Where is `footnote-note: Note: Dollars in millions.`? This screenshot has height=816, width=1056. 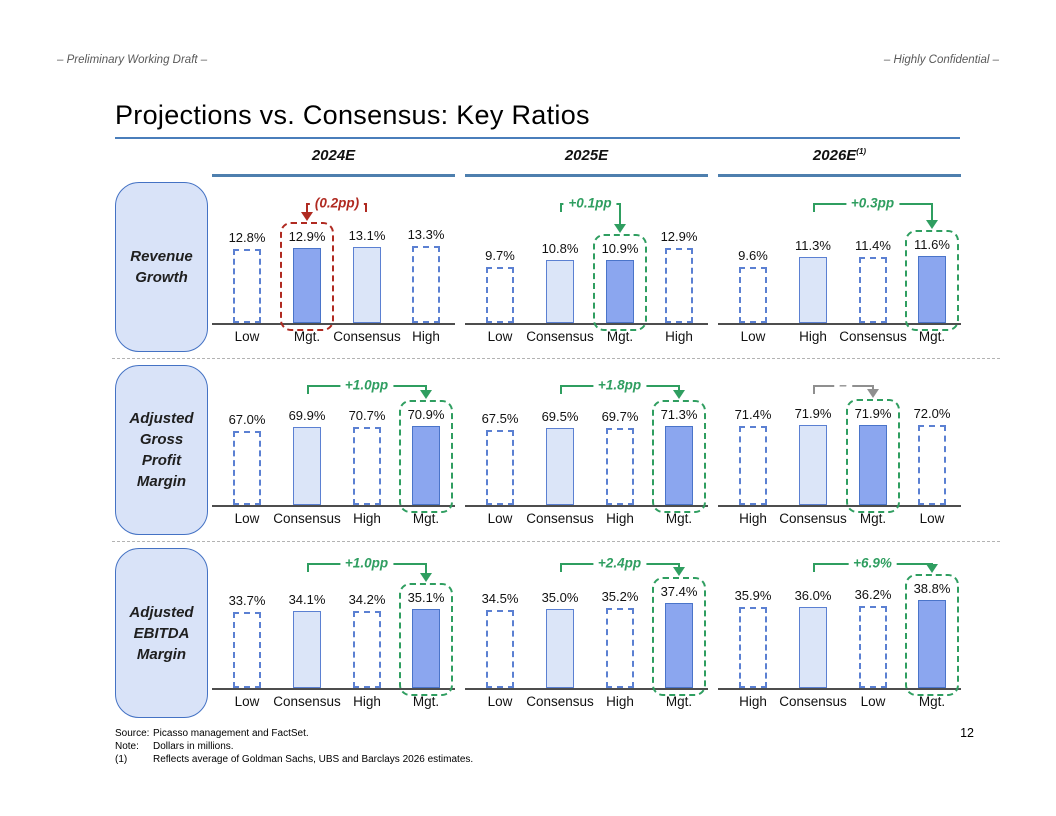
footnote-note: Note: Dollars in millions. is located at coordinates (174, 746).